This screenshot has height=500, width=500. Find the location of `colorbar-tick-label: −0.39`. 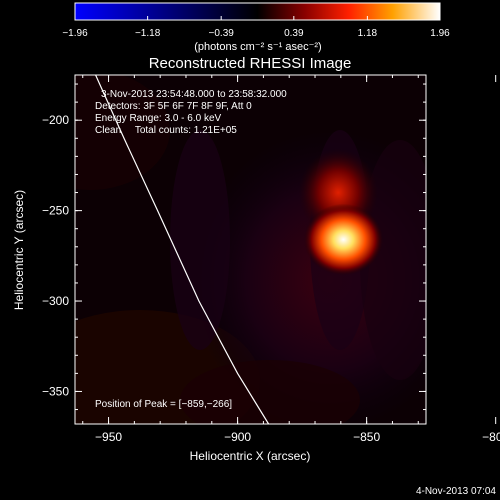

colorbar-tick-label: −0.39 is located at coordinates (222, 33).